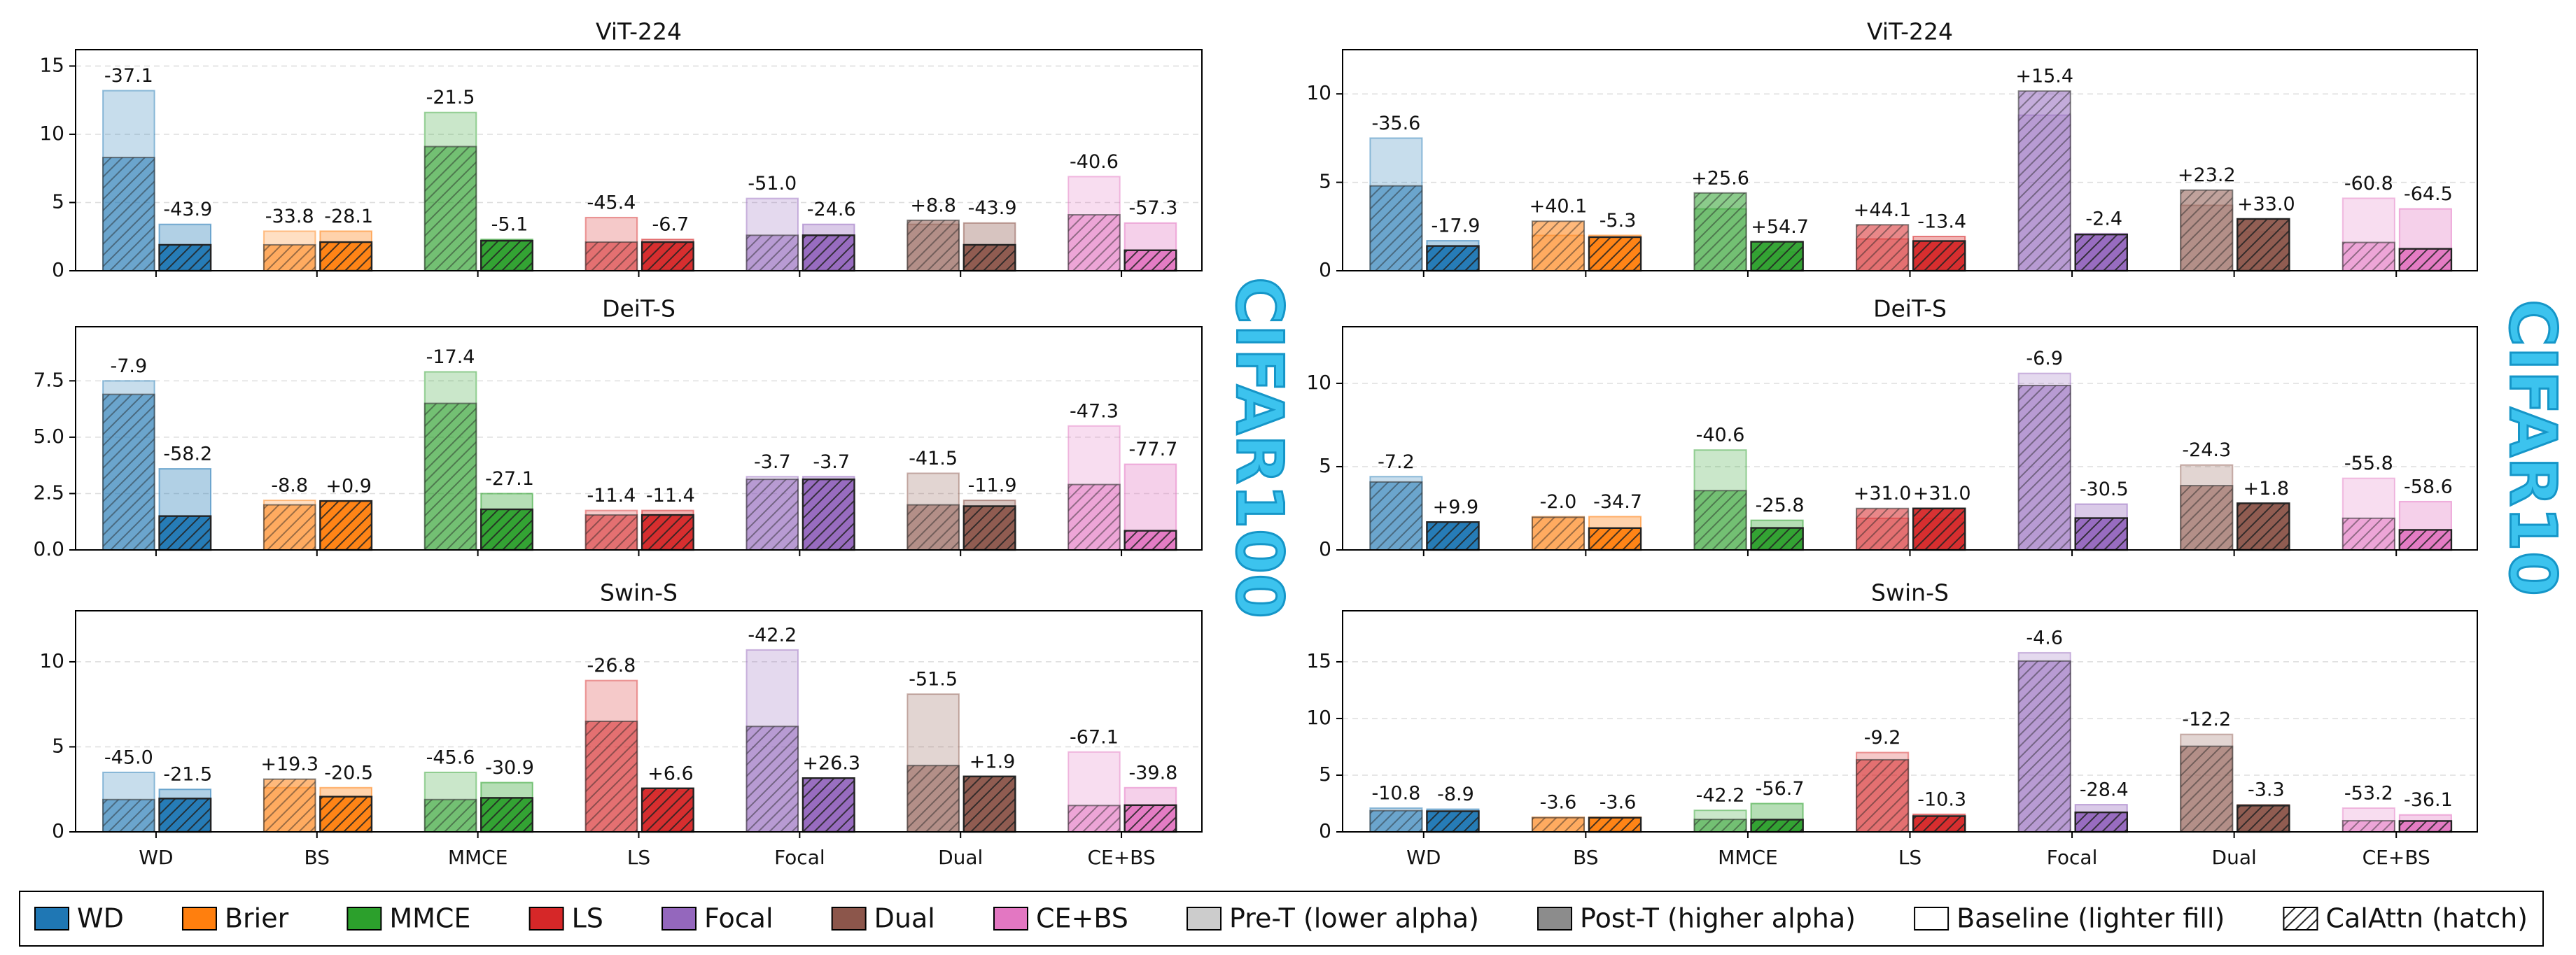 The height and width of the screenshot is (955, 2576). What do you see at coordinates (187, 209) in the screenshot?
I see `change-label: -43.9` at bounding box center [187, 209].